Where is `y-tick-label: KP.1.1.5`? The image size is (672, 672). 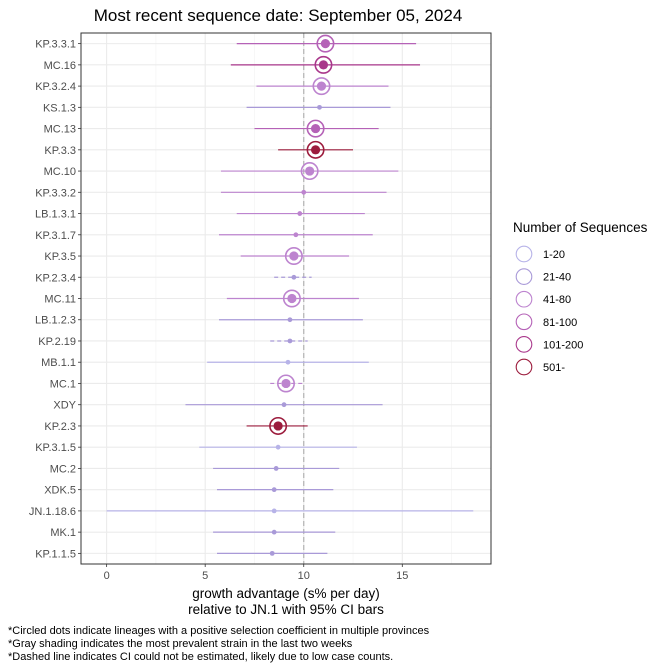
y-tick-label: KP.1.1.5 is located at coordinates (55, 554).